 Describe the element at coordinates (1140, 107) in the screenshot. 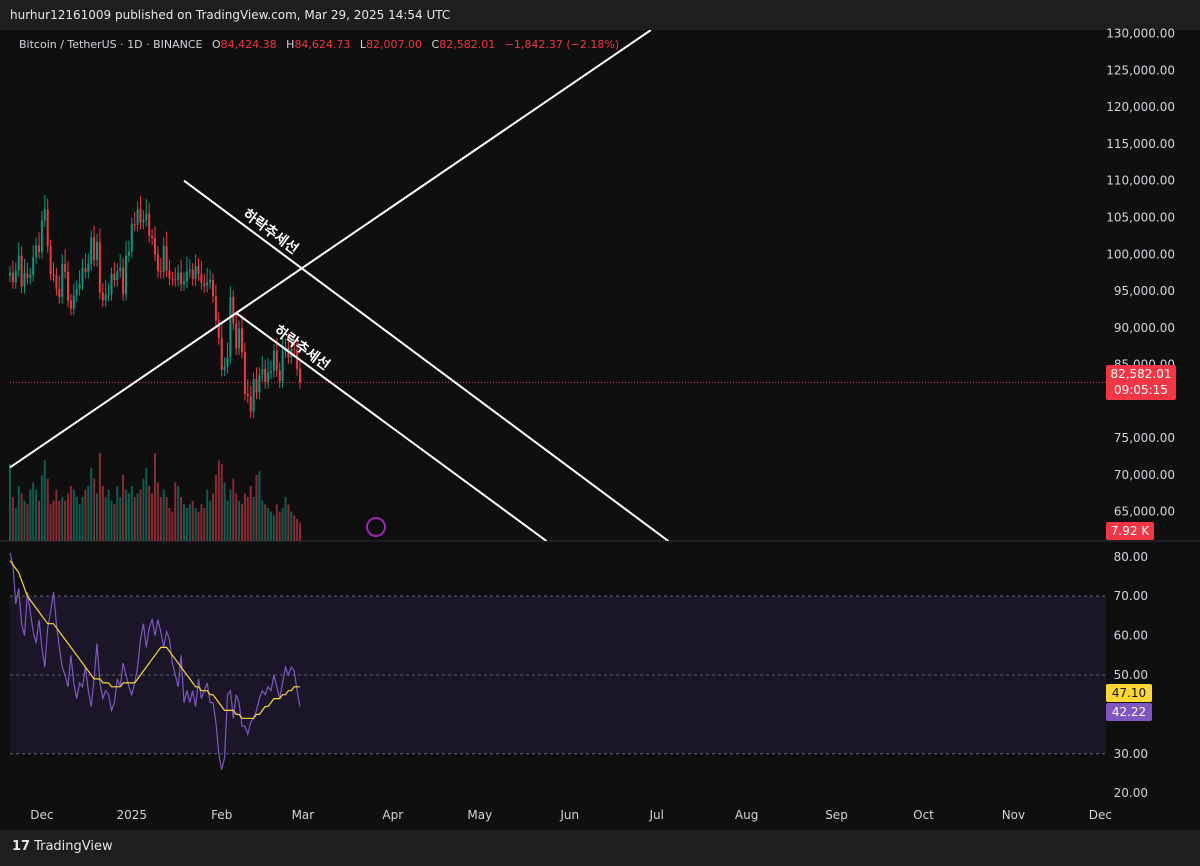

I see `price-axis-tick: 120,000.00` at that location.